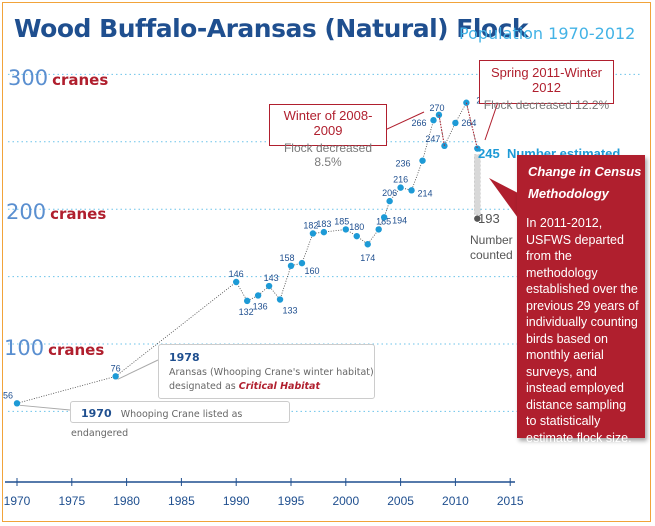 Image resolution: width=655 pixels, height=526 pixels. Describe the element at coordinates (425, 193) in the screenshot. I see `data-label: 214` at that location.